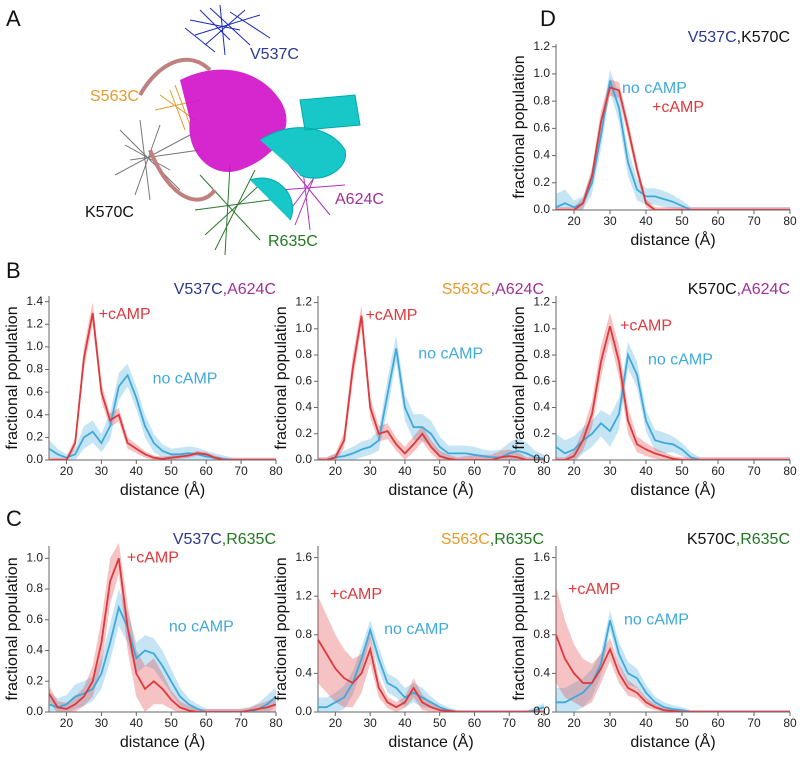 Image resolution: width=800 pixels, height=757 pixels. What do you see at coordinates (225, 289) in the screenshot?
I see `chart-title: V537C,A624C` at bounding box center [225, 289].